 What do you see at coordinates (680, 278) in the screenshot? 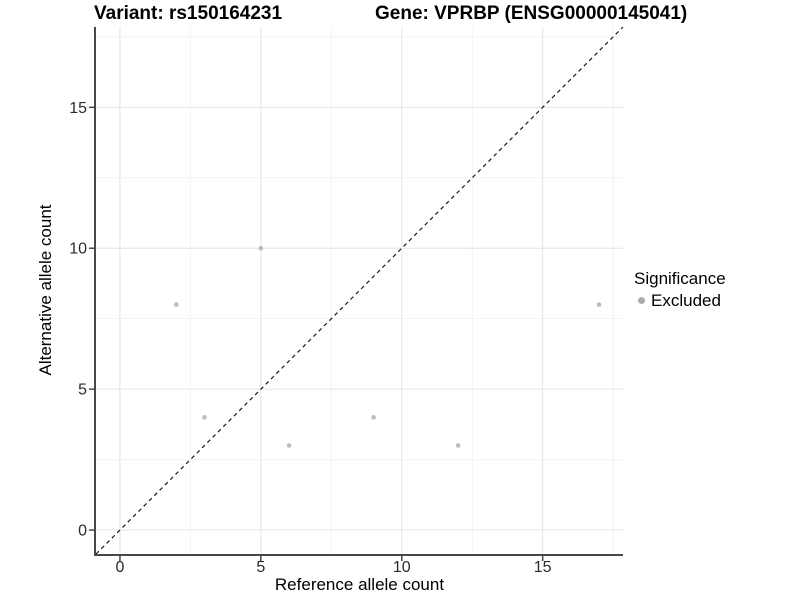
I see `legend-title: Significance` at bounding box center [680, 278].